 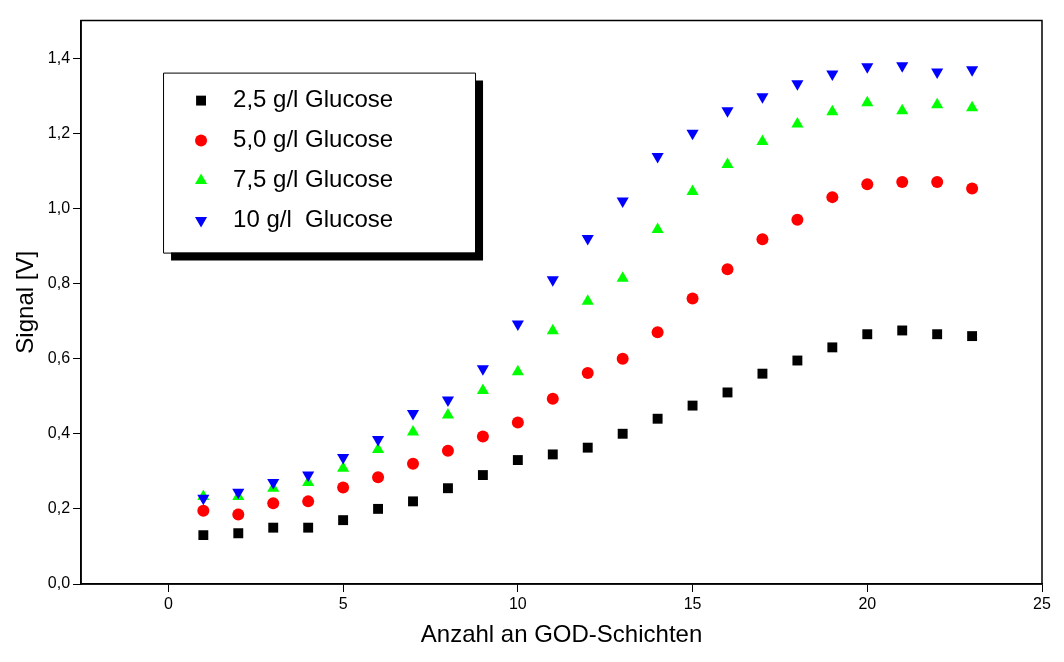 I want to click on x-tick-label: 15, so click(x=692, y=604).